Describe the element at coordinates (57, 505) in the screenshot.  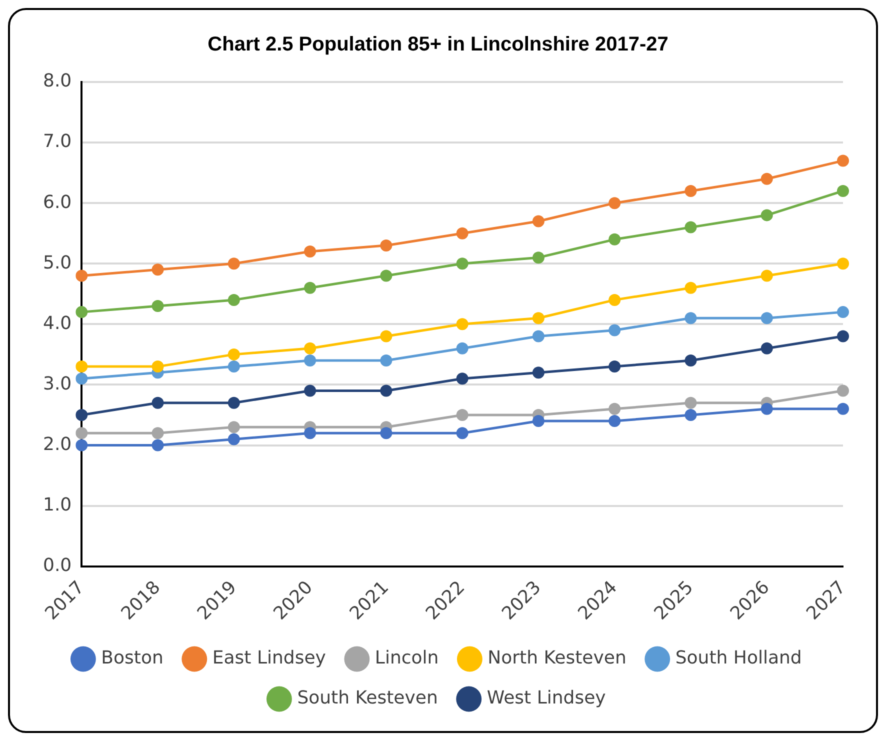
I see `y-tick-label: 1.0` at that location.